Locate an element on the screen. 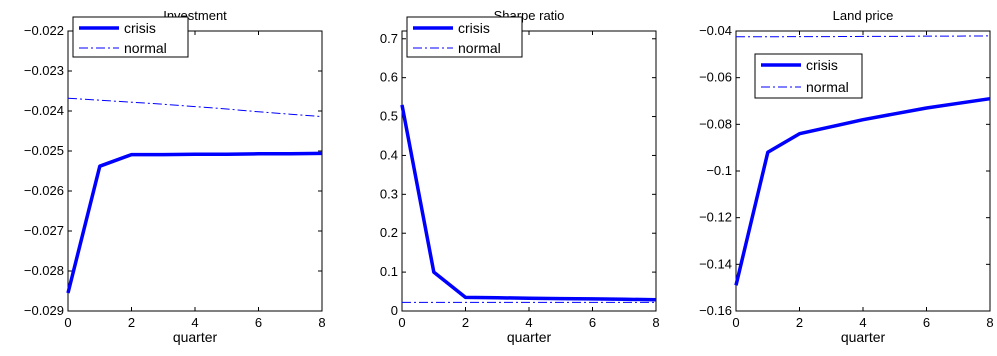 The image size is (997, 356). y-tick-label: 0.6 is located at coordinates (389, 77).